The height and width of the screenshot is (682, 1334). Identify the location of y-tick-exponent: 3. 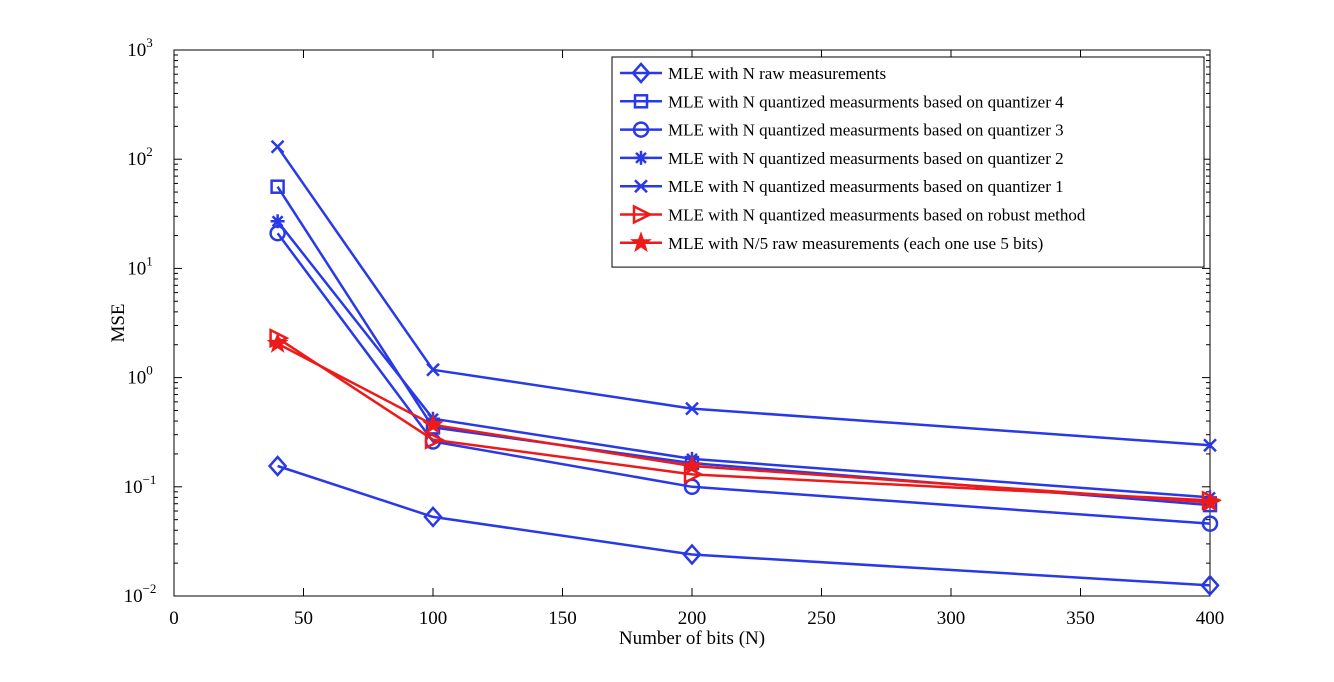
(149, 42).